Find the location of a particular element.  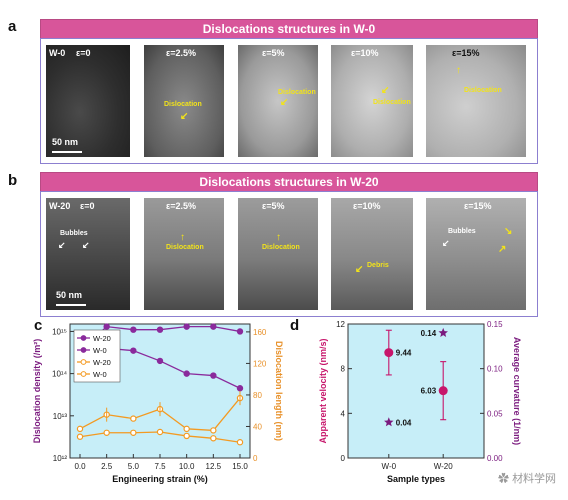

y-right-tick-label: 0.00 is located at coordinates (495, 458).